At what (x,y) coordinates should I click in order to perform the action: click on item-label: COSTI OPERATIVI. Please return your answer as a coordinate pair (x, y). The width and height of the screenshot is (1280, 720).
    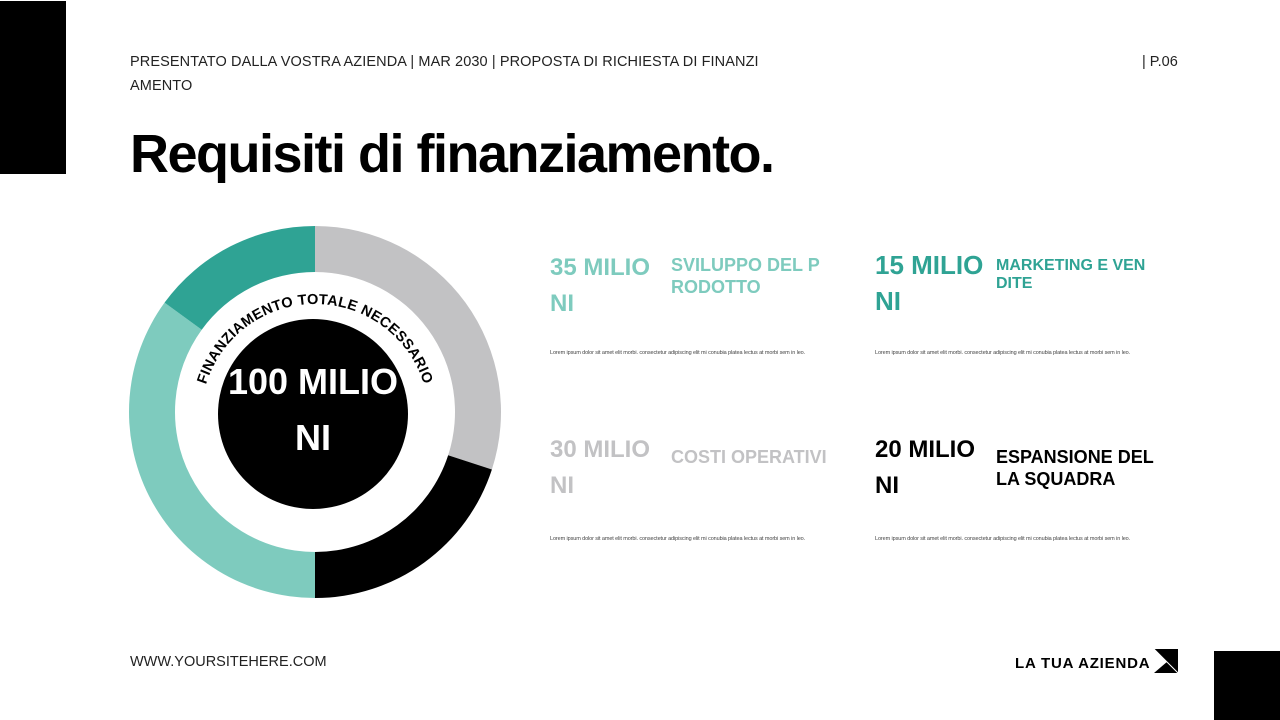
    Looking at the image, I should click on (749, 457).